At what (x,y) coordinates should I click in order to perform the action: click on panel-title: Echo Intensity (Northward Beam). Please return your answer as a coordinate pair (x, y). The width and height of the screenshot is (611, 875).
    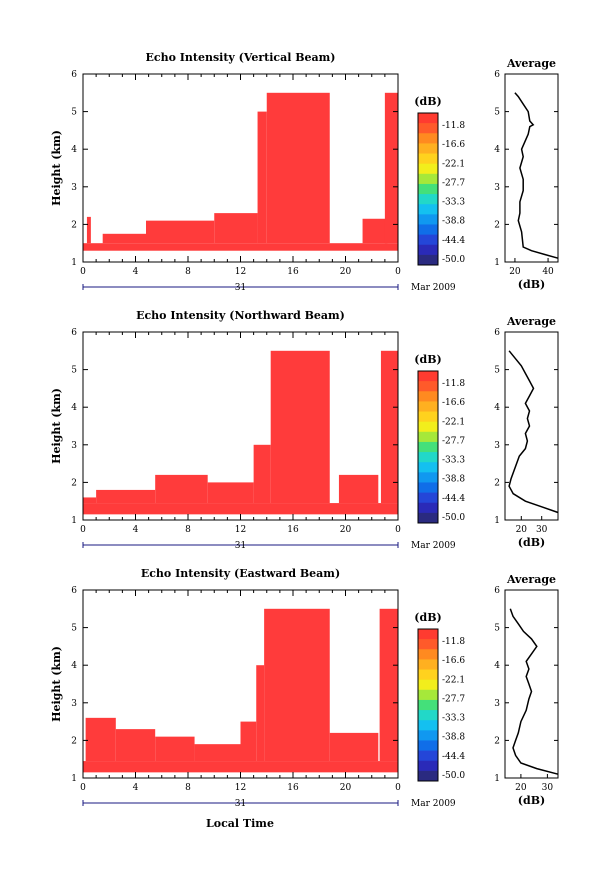
    Looking at the image, I should click on (240, 315).